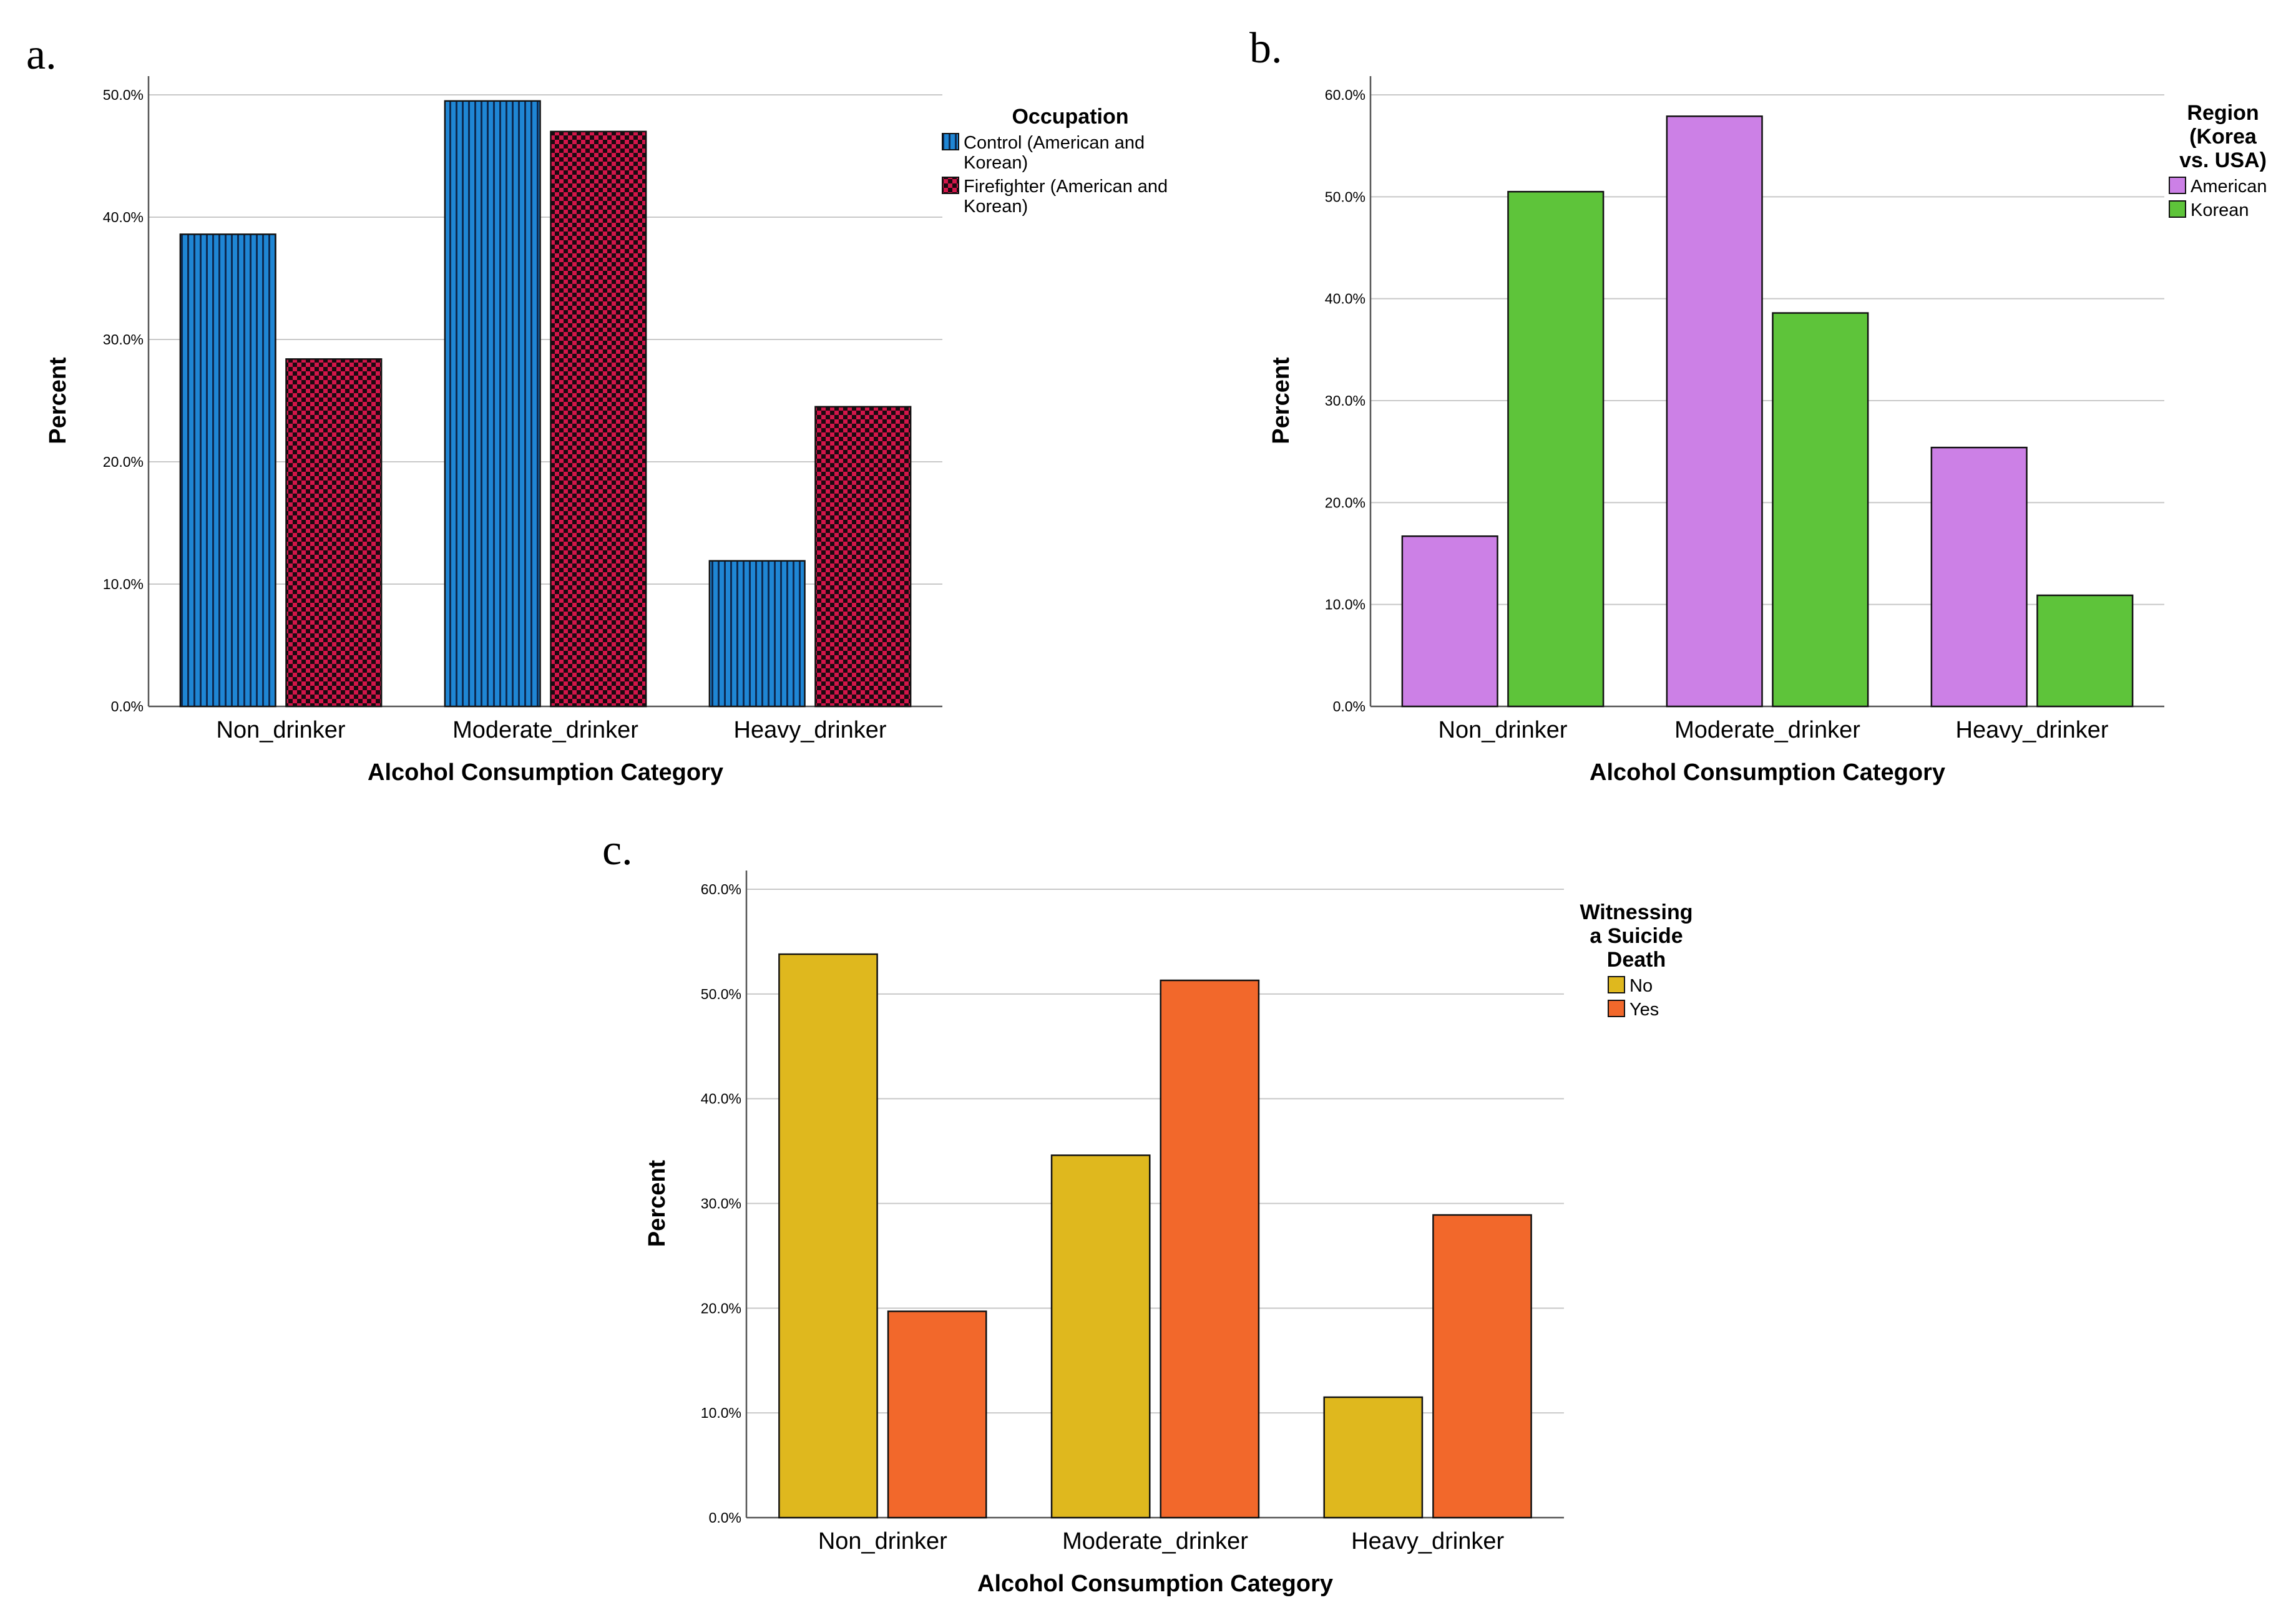 This screenshot has width=2296, height=1610. What do you see at coordinates (1100, 1336) in the screenshot?
I see `bar-no-moderate_drinker` at bounding box center [1100, 1336].